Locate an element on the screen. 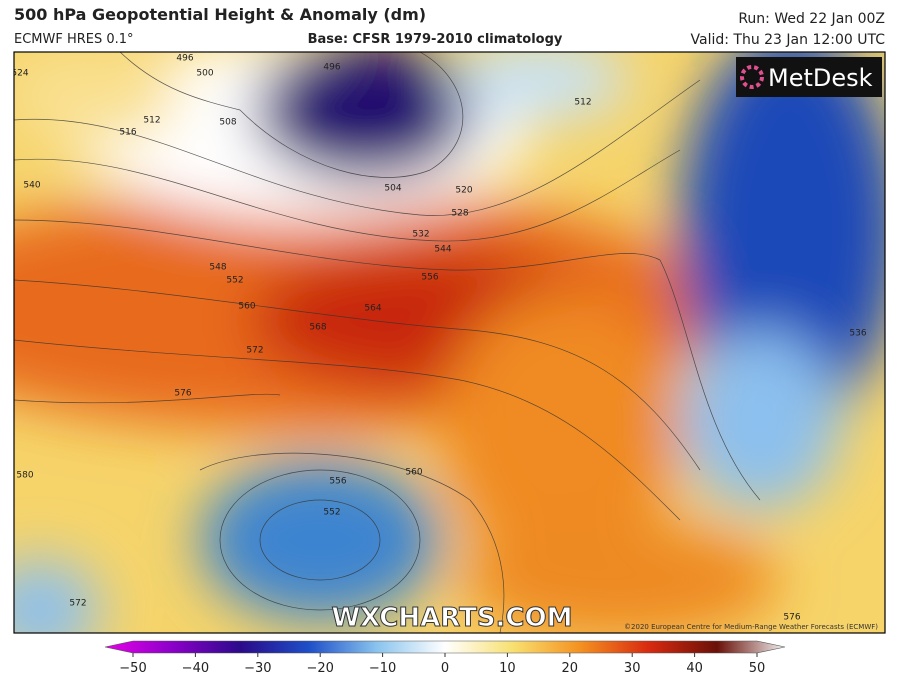 Image resolution: width=900 pixels, height=689 pixels. contour-label: 532 is located at coordinates (420, 235).